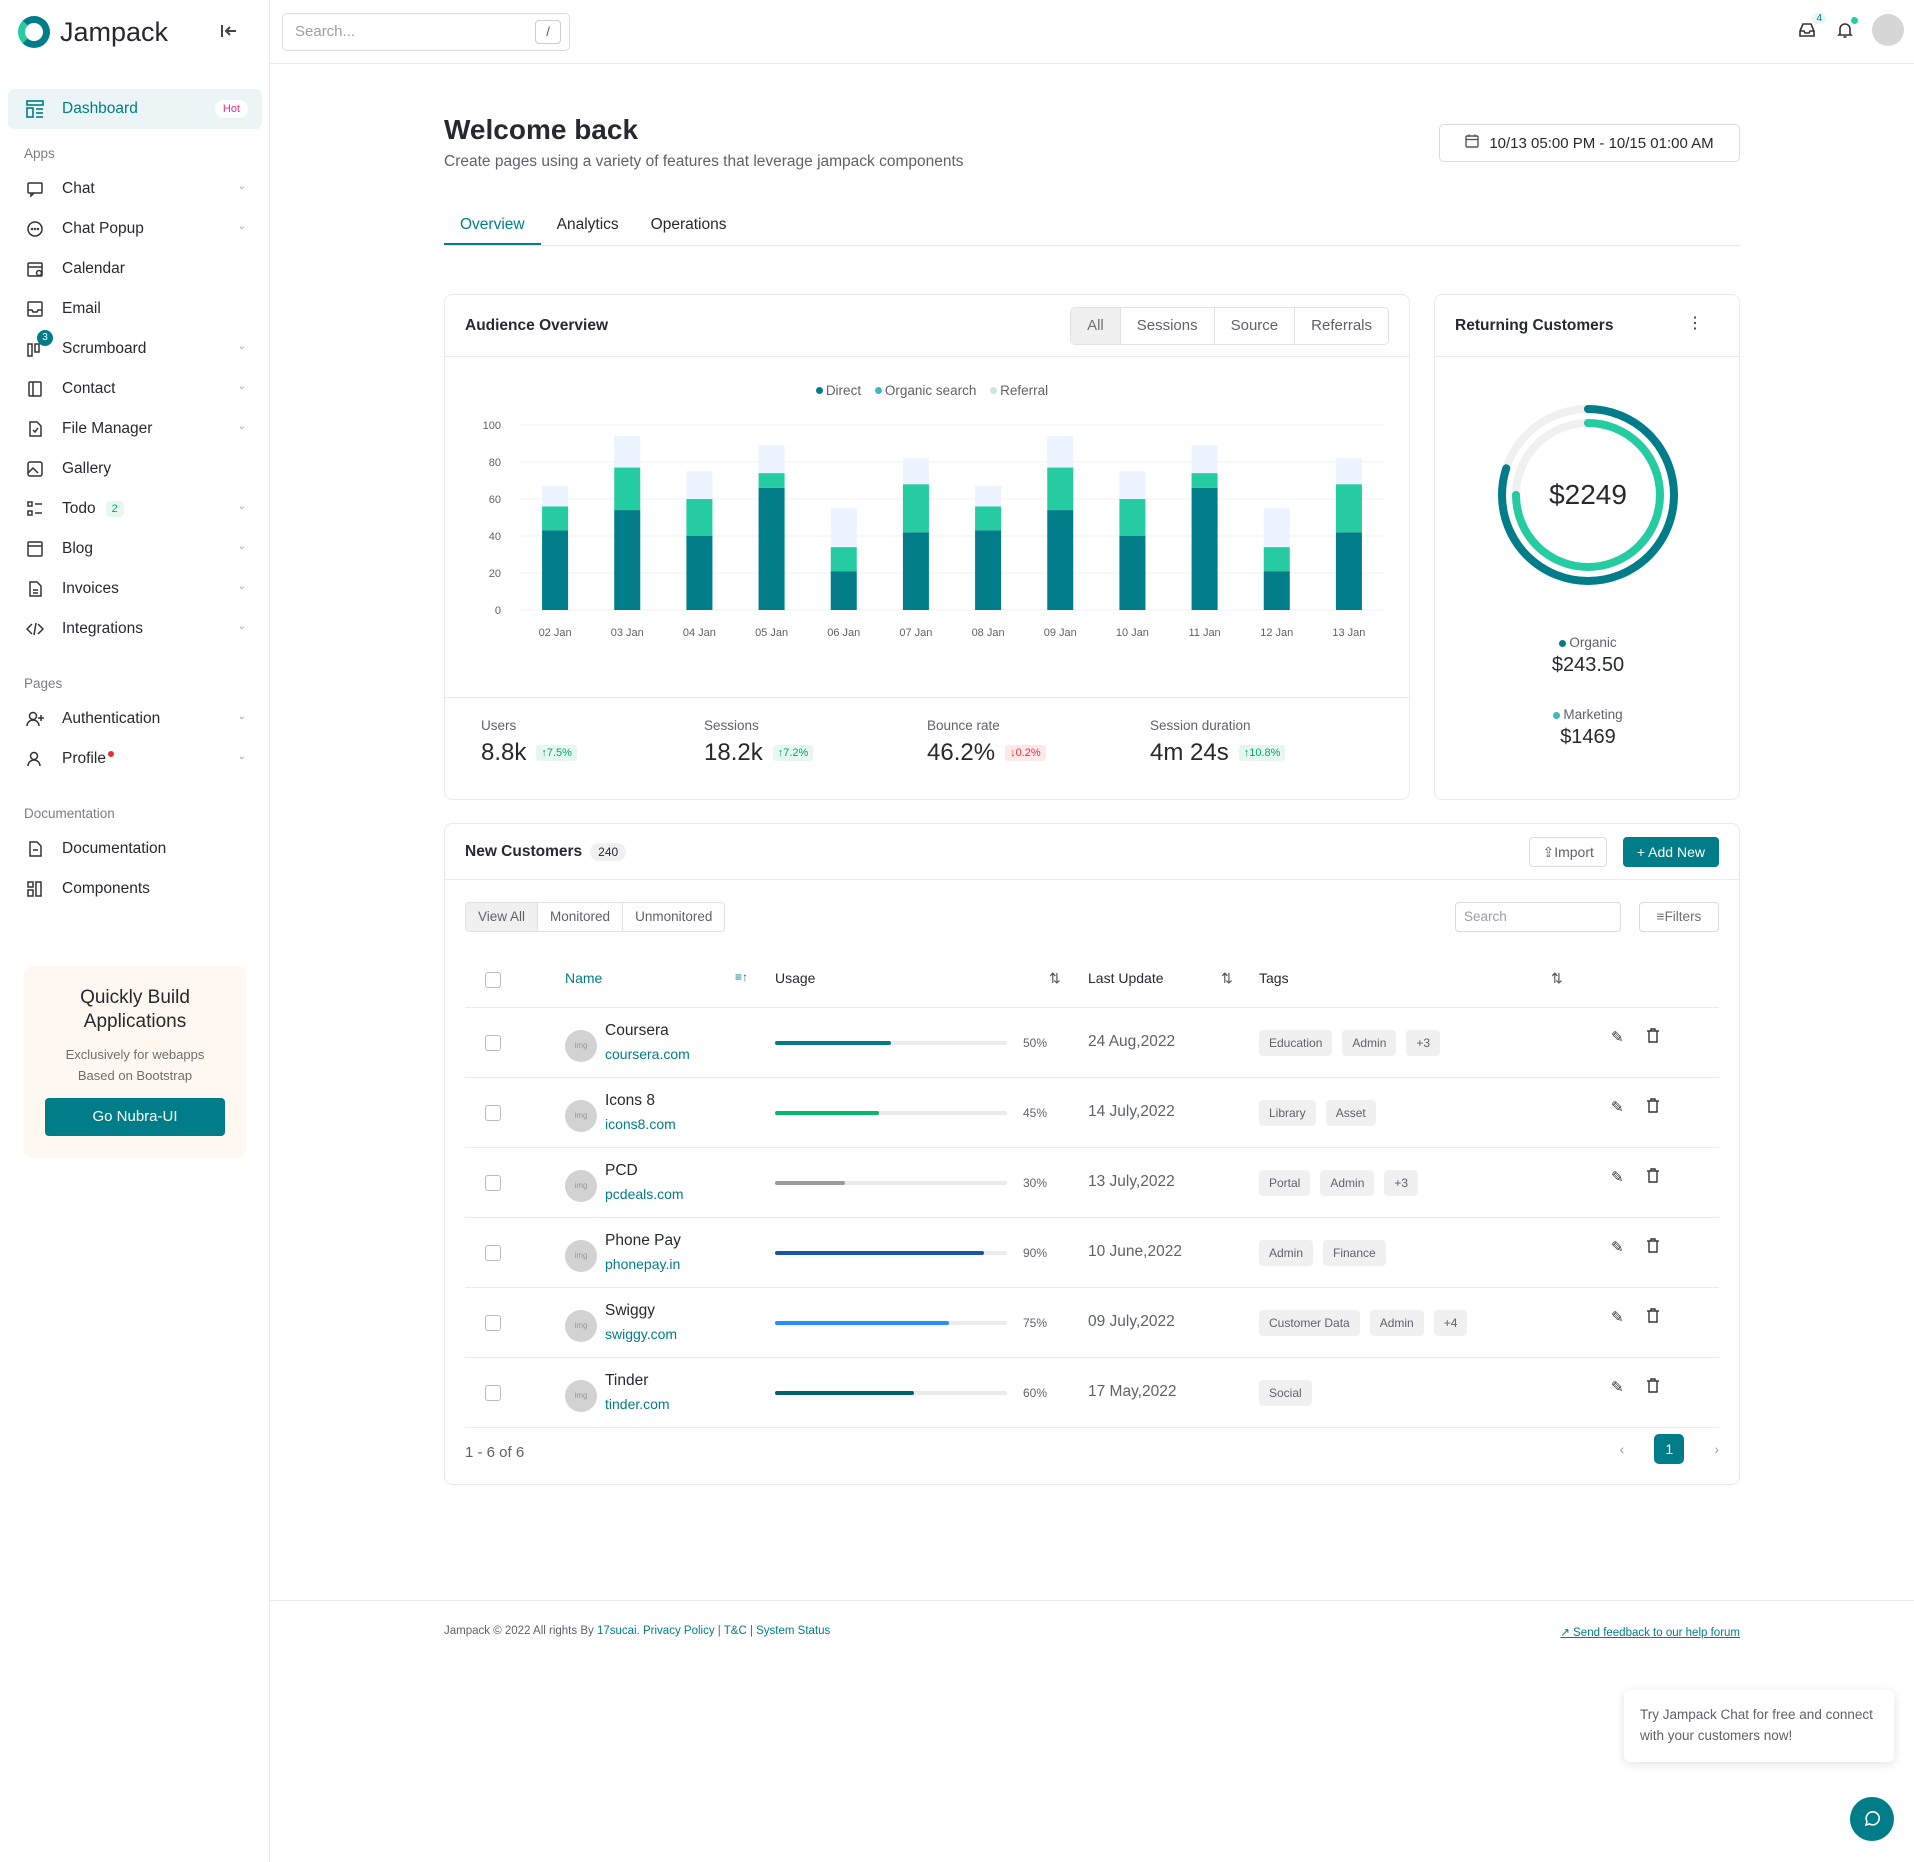 This screenshot has height=1862, width=1914. I want to click on tag-badge: Portal, so click(1285, 1183).